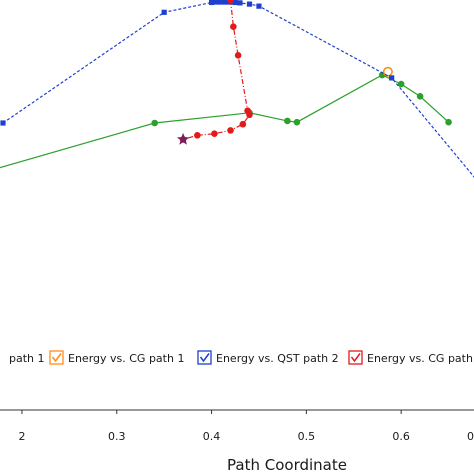 This screenshot has height=474, width=474. I want to click on legend-item-0: path 1, so click(27, 358).